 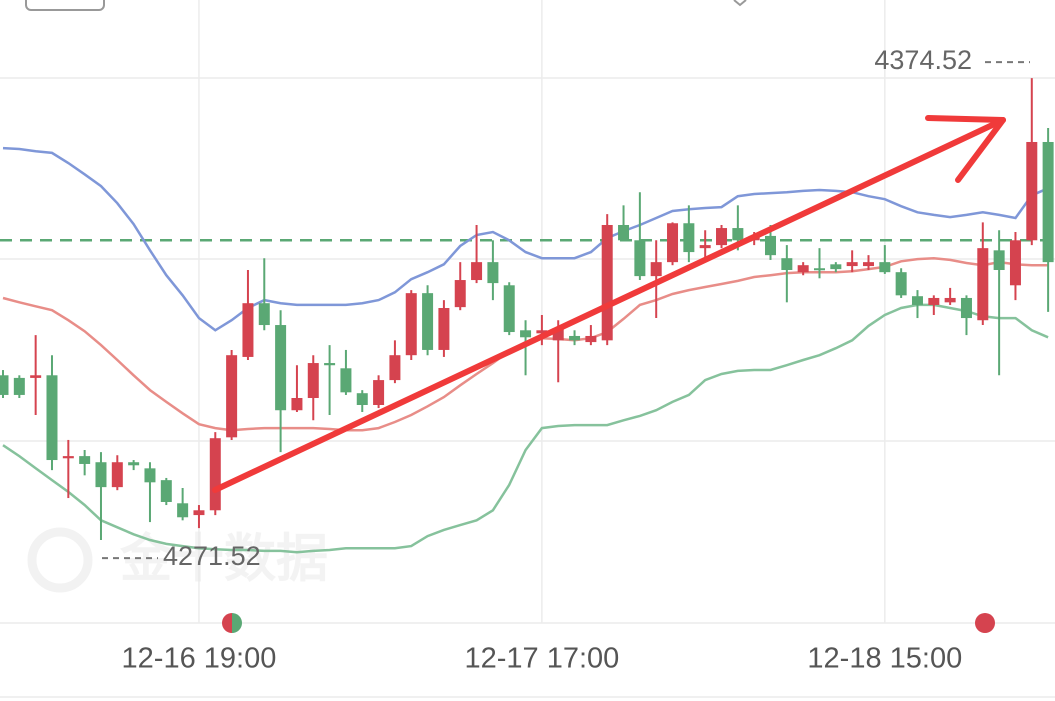 What do you see at coordinates (740, 3) in the screenshot?
I see `top-marker` at bounding box center [740, 3].